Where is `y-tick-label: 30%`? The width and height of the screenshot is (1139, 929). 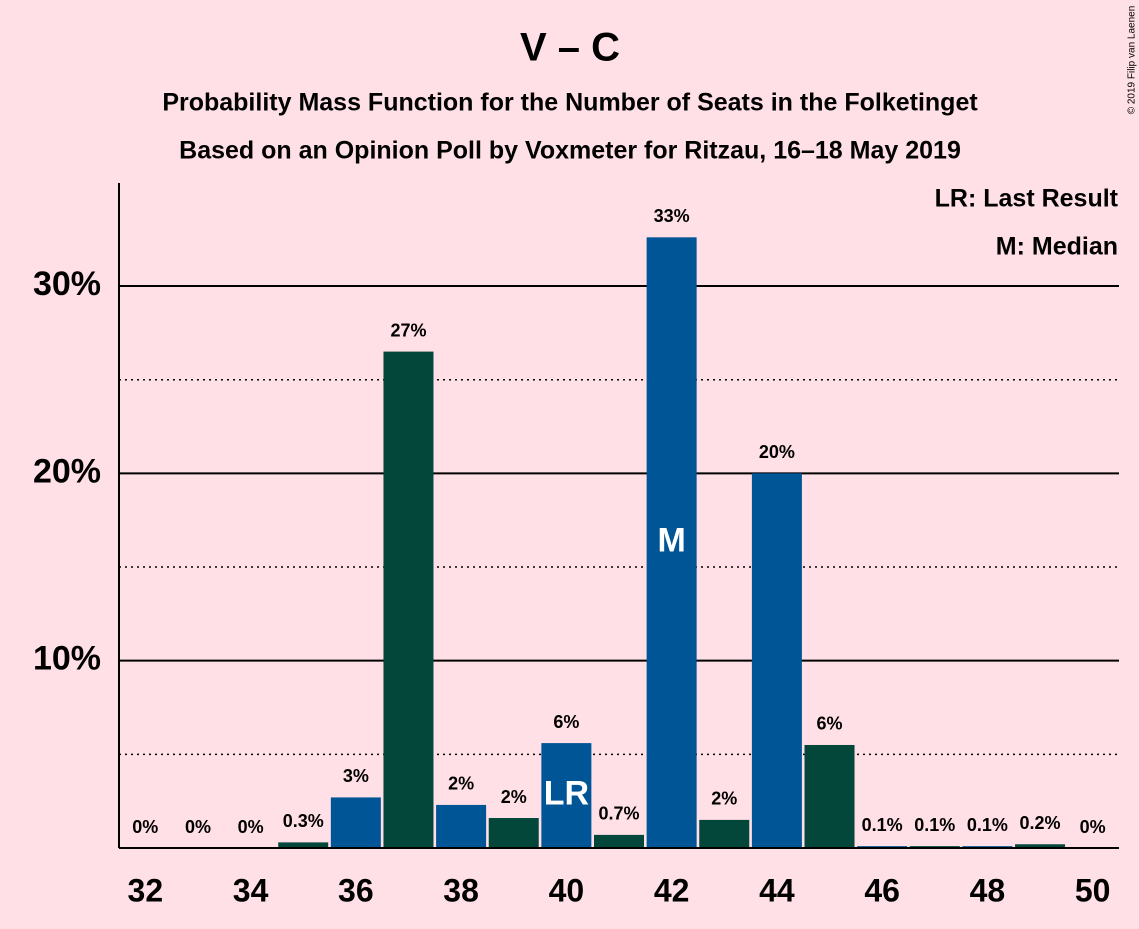
y-tick-label: 30% is located at coordinates (67, 284).